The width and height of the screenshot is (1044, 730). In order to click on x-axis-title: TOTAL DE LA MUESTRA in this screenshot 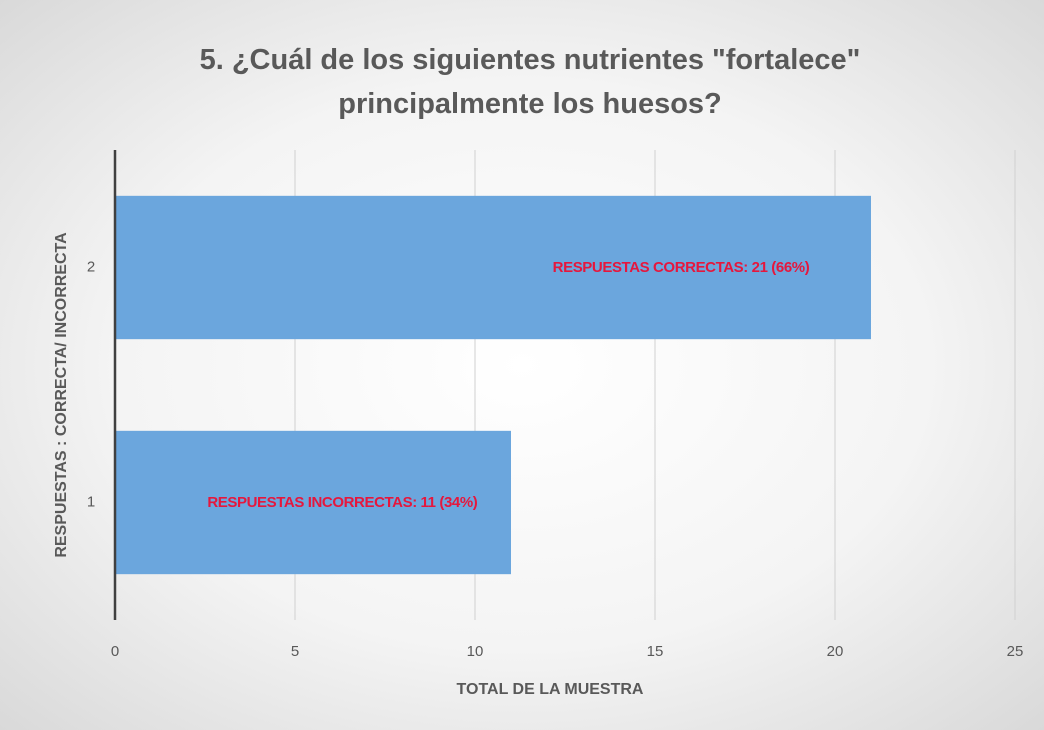, I will do `click(550, 689)`.